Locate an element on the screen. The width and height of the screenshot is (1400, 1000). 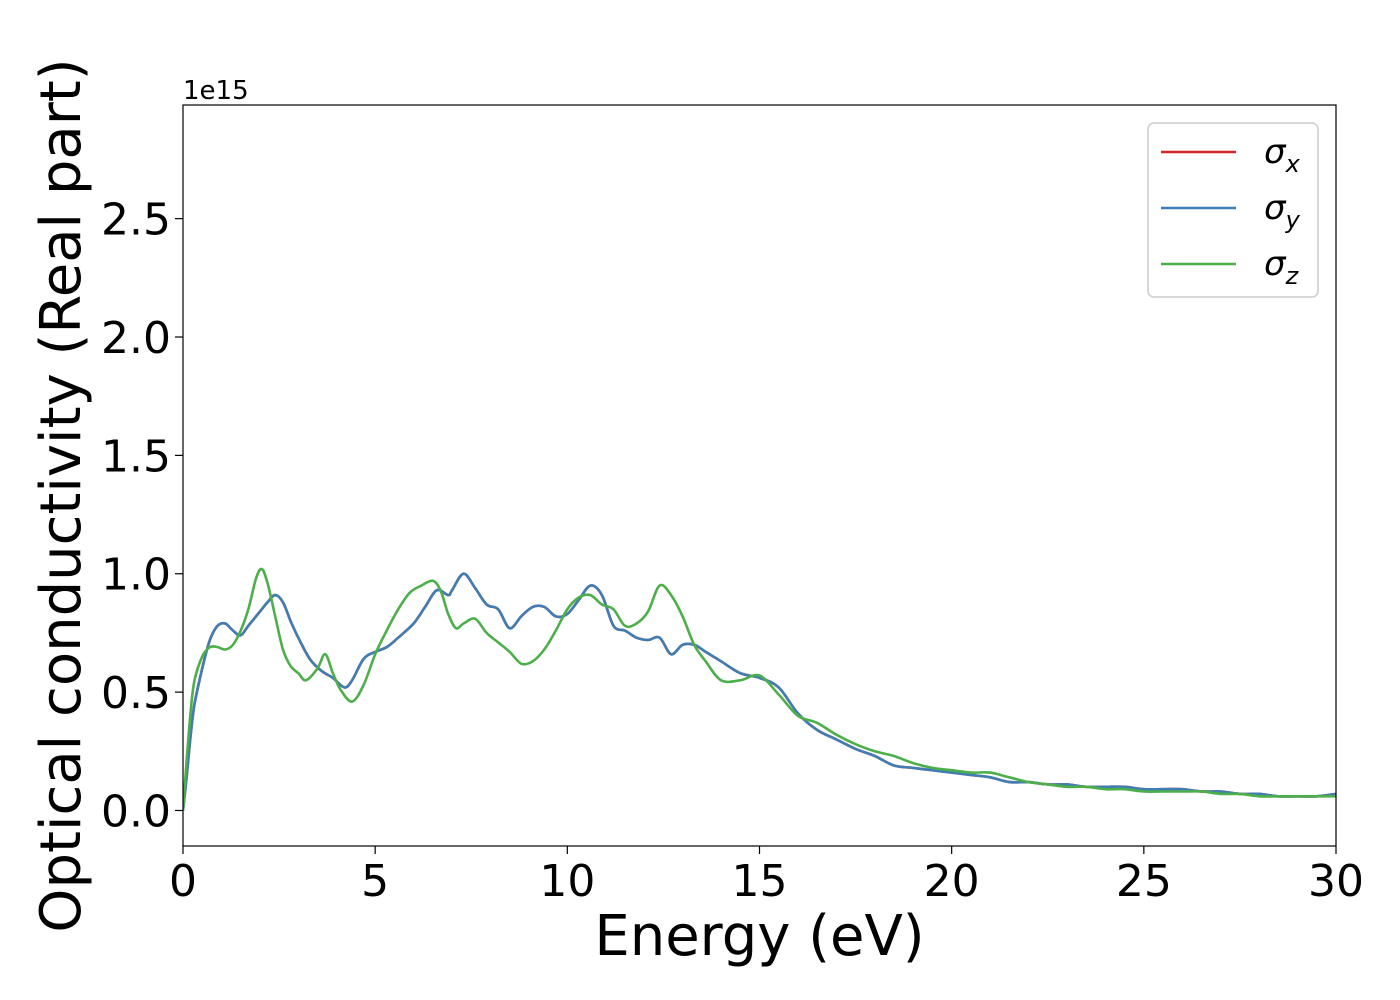
y-tick-label: 2.5 is located at coordinates (136, 220).